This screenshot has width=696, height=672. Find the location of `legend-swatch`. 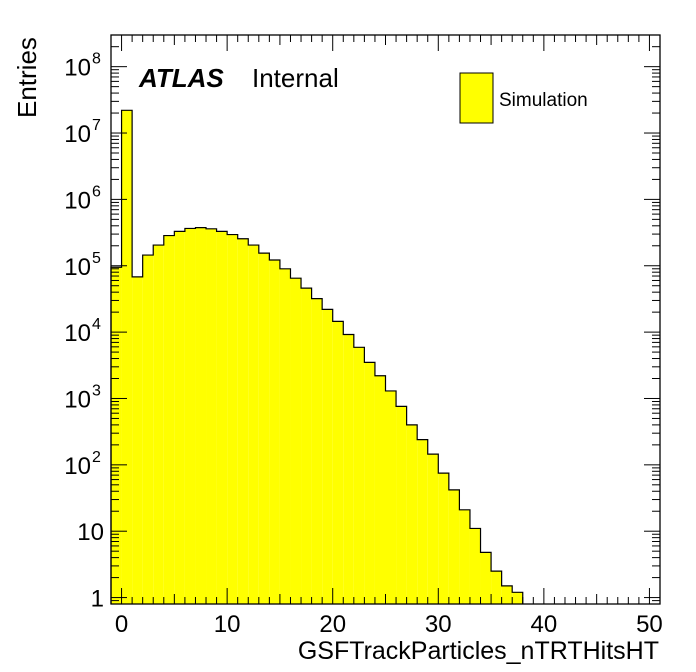

legend-swatch is located at coordinates (476, 98).